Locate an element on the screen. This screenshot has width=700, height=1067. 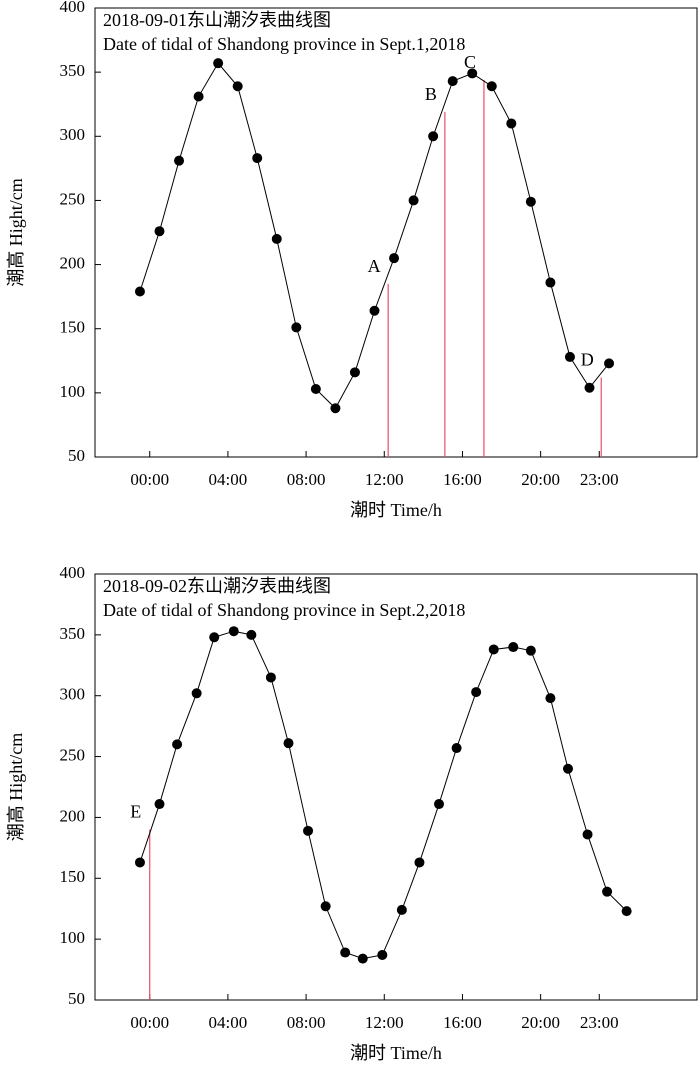
chart-title: 2018-09-01东山潮汐表曲线图 is located at coordinates (217, 20).